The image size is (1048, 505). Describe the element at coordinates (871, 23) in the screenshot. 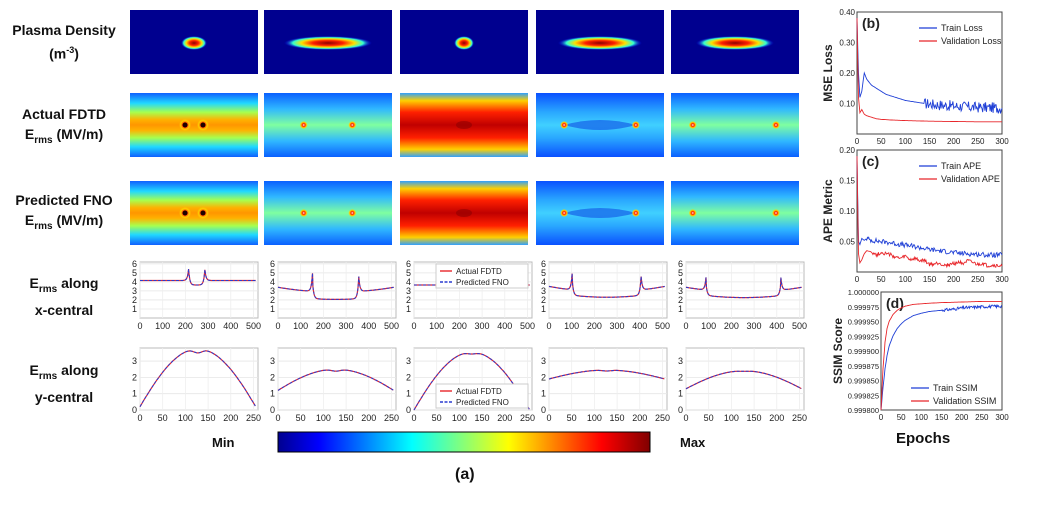

I see `panel-b-title: (b)` at that location.